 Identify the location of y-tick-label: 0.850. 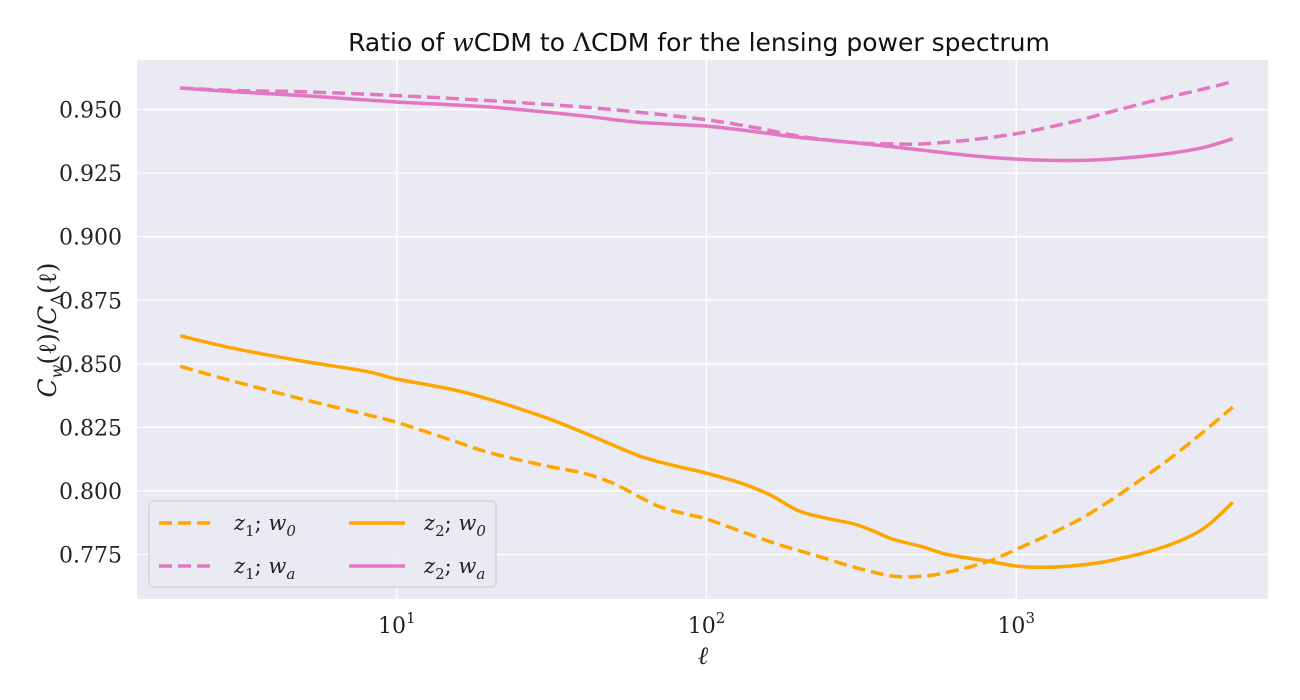
(90, 365).